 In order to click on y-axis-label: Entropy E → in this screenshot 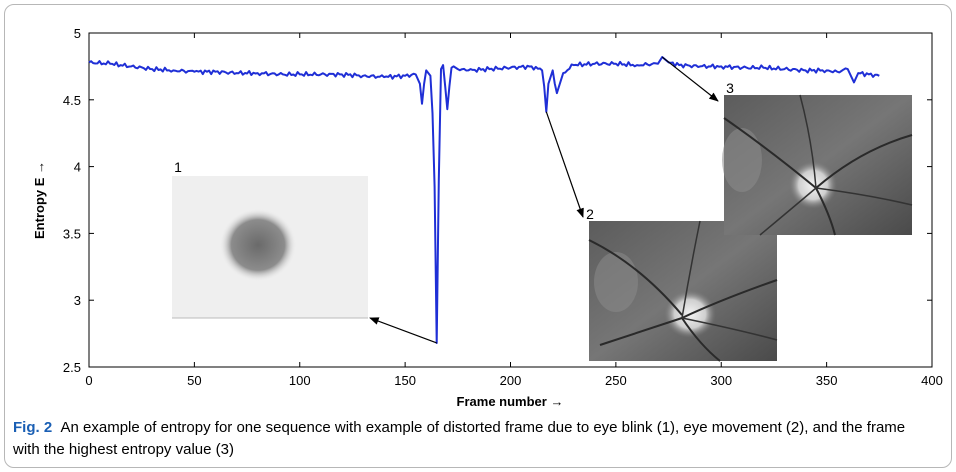, I will do `click(39, 200)`.